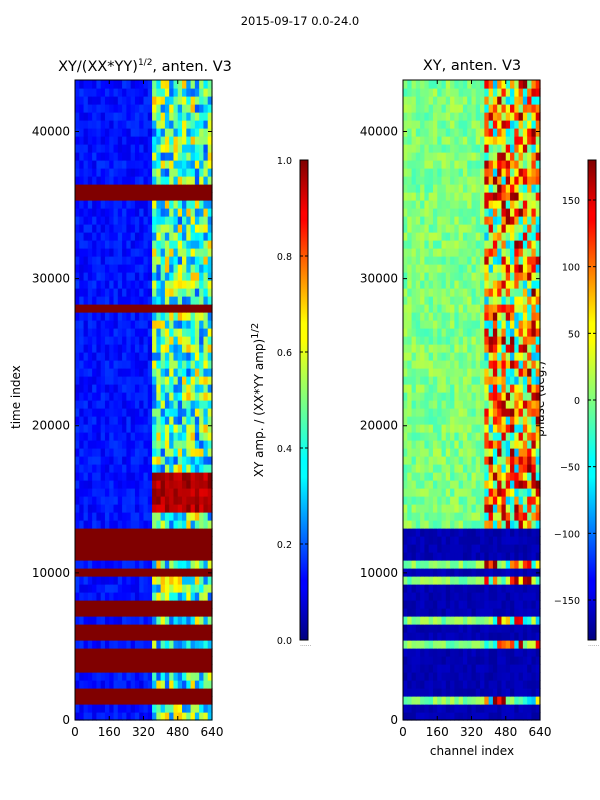 This screenshot has width=600, height=800. I want to click on right-panel-title: XY, anten. V3, so click(472, 66).